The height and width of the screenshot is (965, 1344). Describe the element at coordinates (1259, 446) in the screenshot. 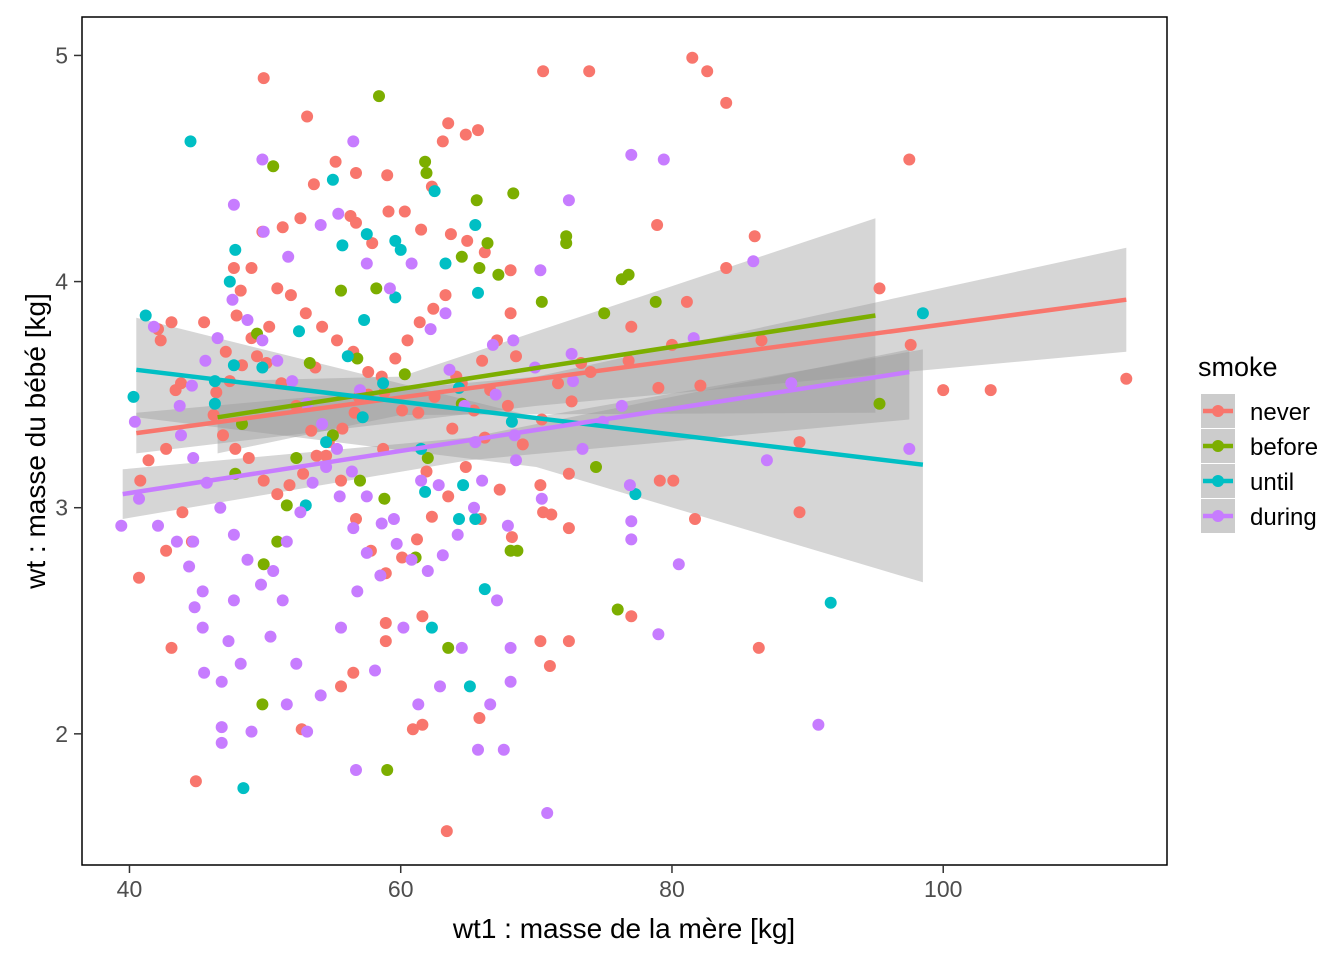

I see `legend-item-before: before` at that location.